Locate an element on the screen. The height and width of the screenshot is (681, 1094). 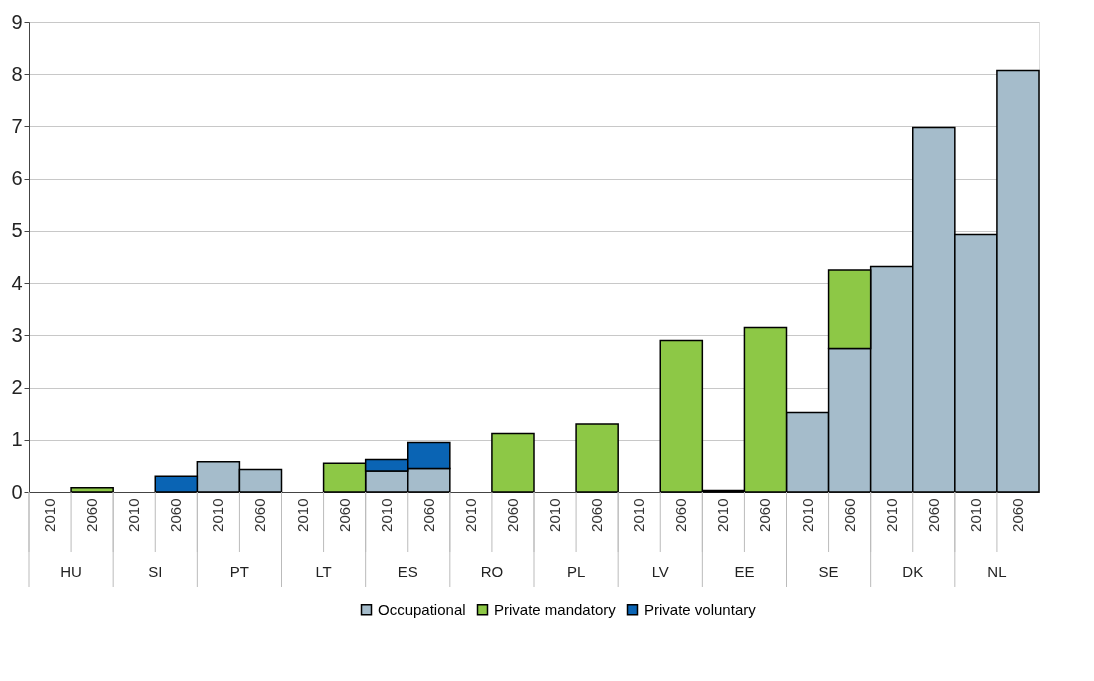
text: EE is located at coordinates (744, 571).